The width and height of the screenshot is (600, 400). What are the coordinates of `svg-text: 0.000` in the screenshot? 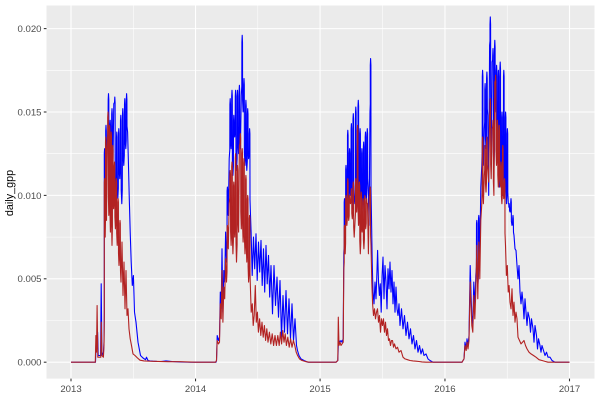 It's located at (29, 363).